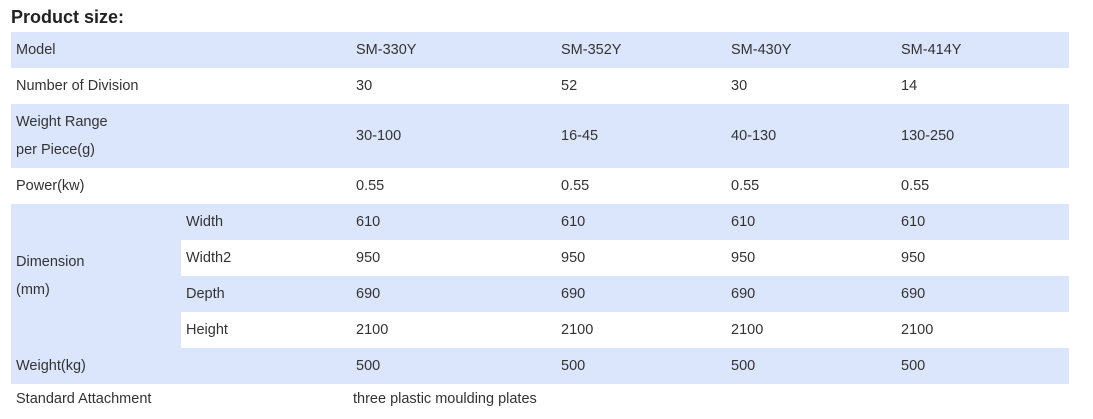  I want to click on table-row-power: Power(kw) 0.55 0.55 0.55 0.55, so click(540, 186).